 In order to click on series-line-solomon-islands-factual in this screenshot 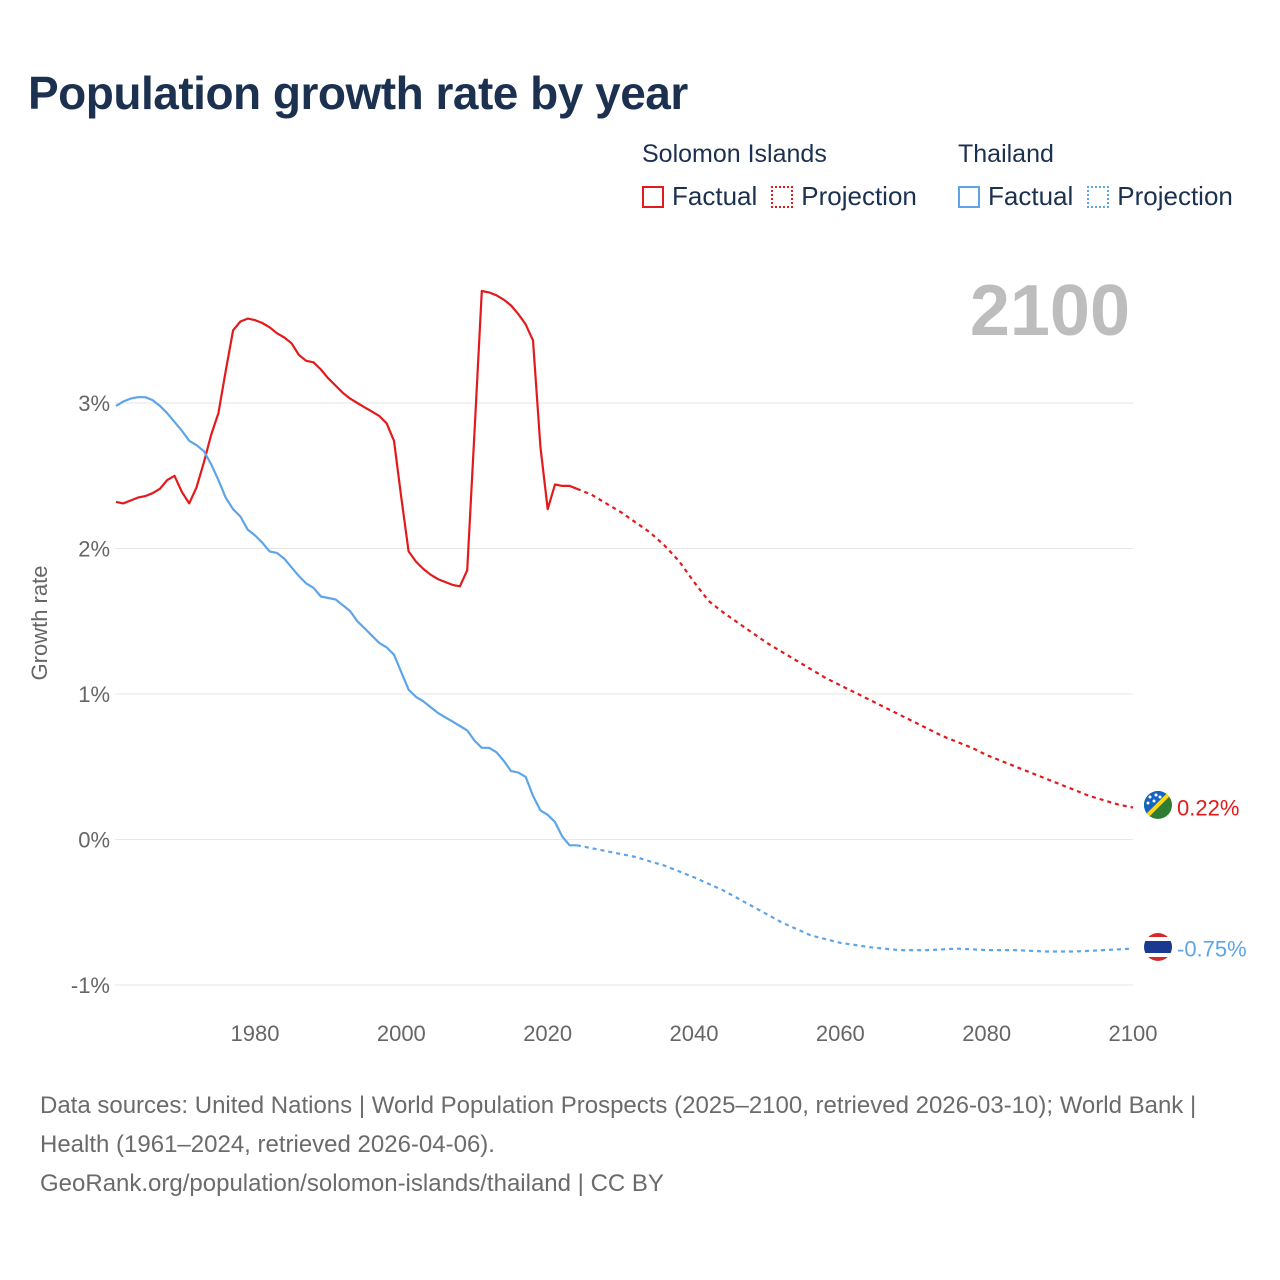, I will do `click(346, 438)`.